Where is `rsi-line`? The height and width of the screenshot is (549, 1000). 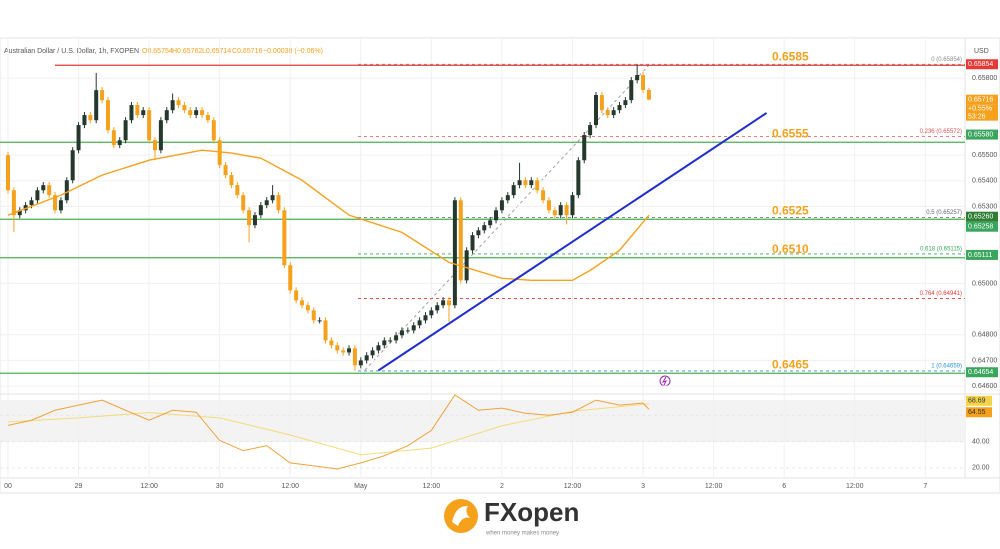
rsi-line is located at coordinates (328, 432).